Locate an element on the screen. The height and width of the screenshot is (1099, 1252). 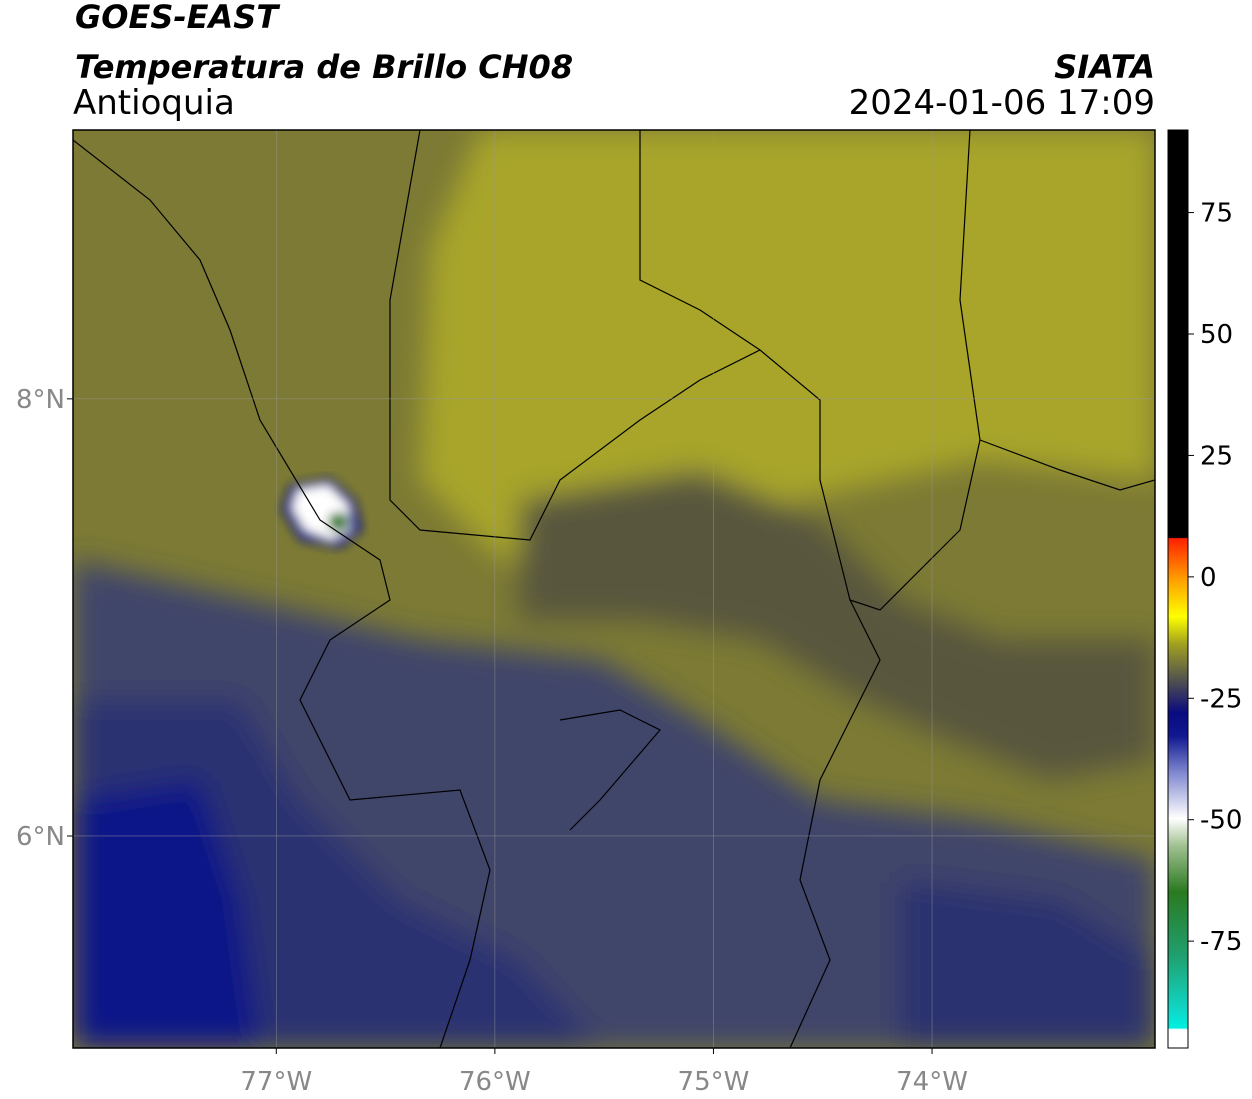
colorbar-tick-label: 0 is located at coordinates (1208, 578).